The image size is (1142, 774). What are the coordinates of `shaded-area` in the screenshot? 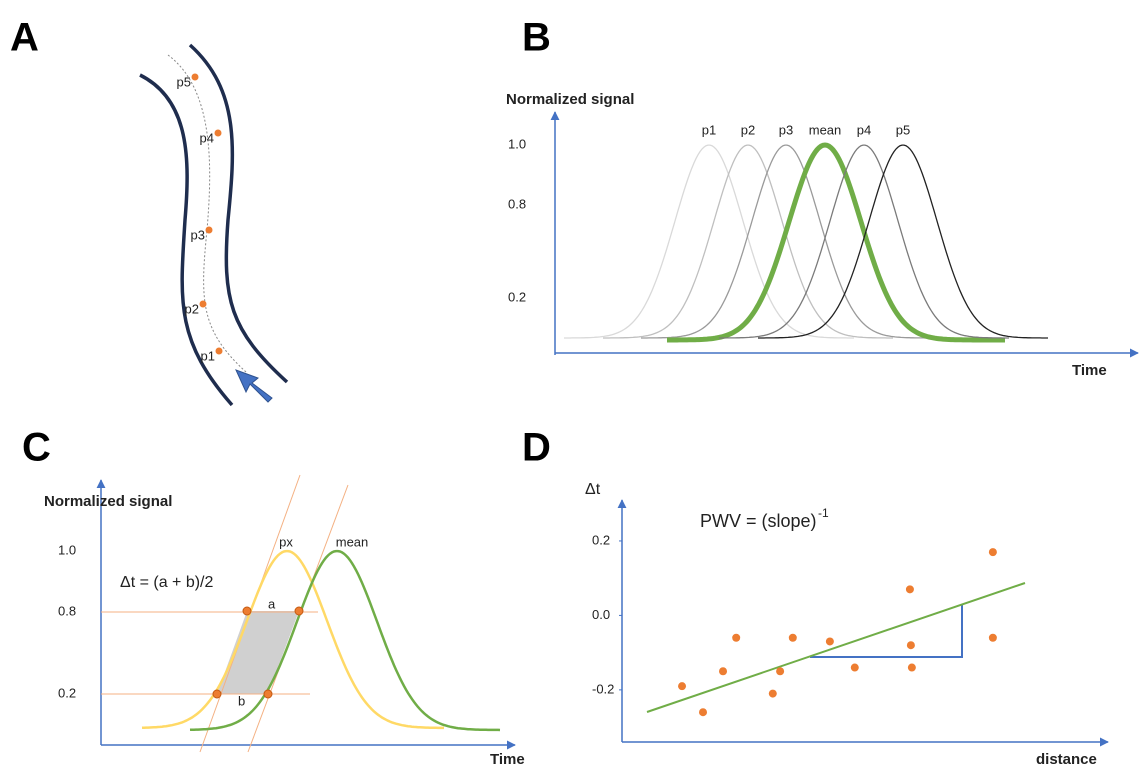 It's located at (258, 652).